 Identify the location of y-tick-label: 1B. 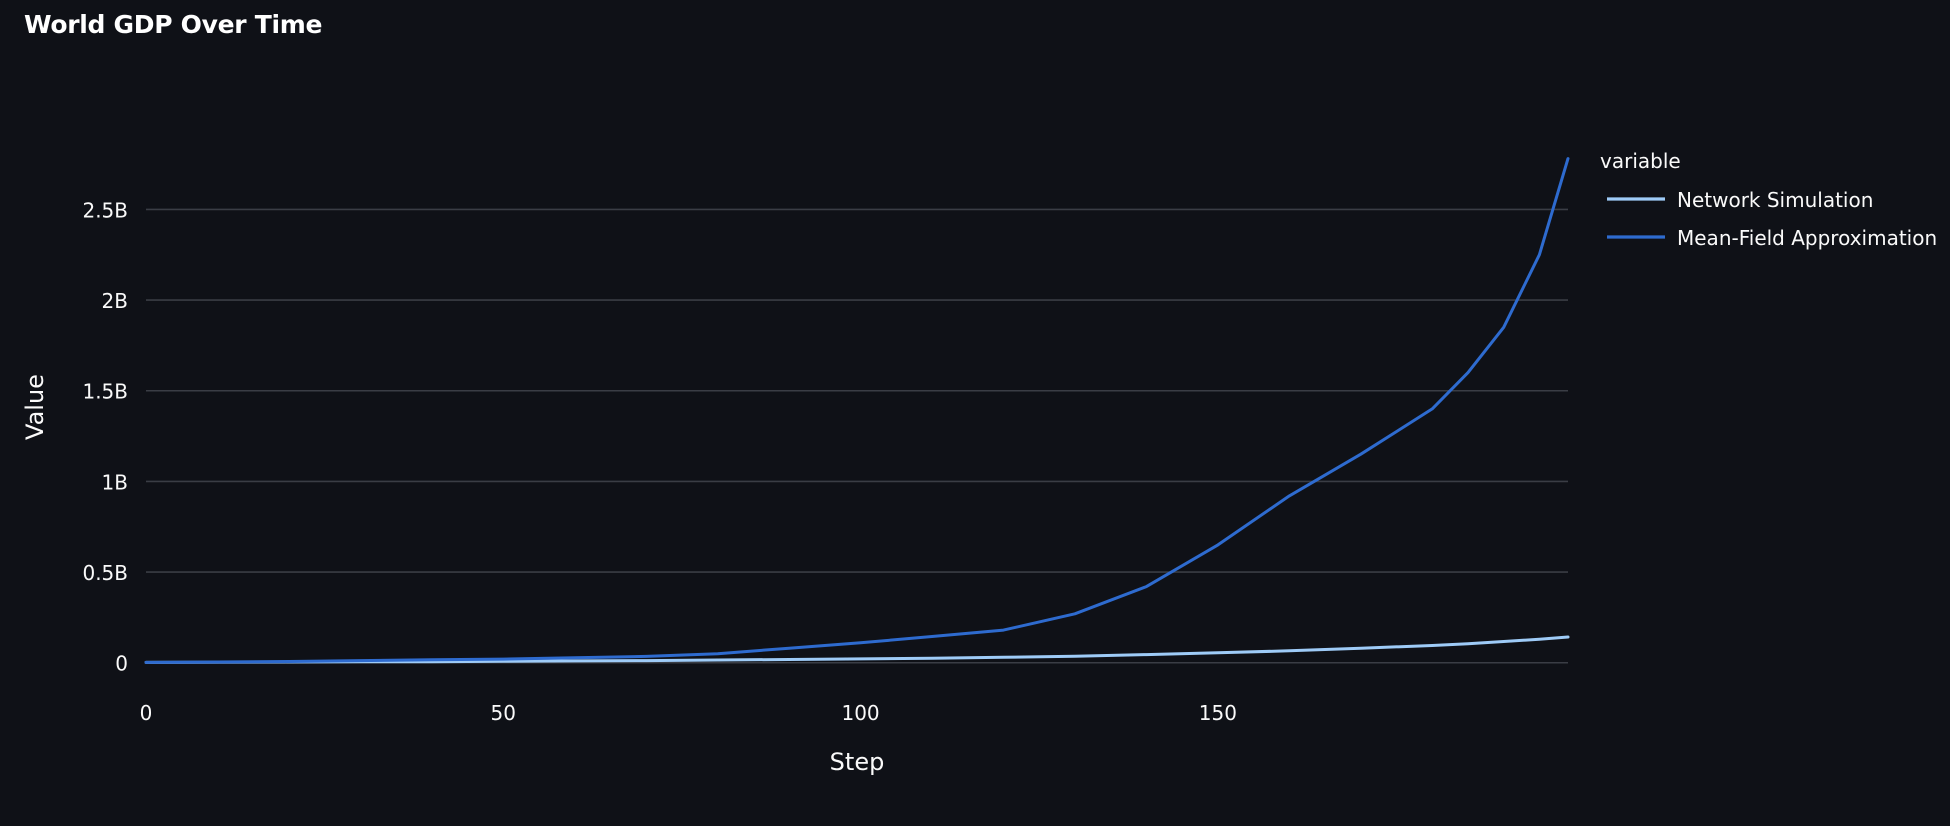
(115, 482).